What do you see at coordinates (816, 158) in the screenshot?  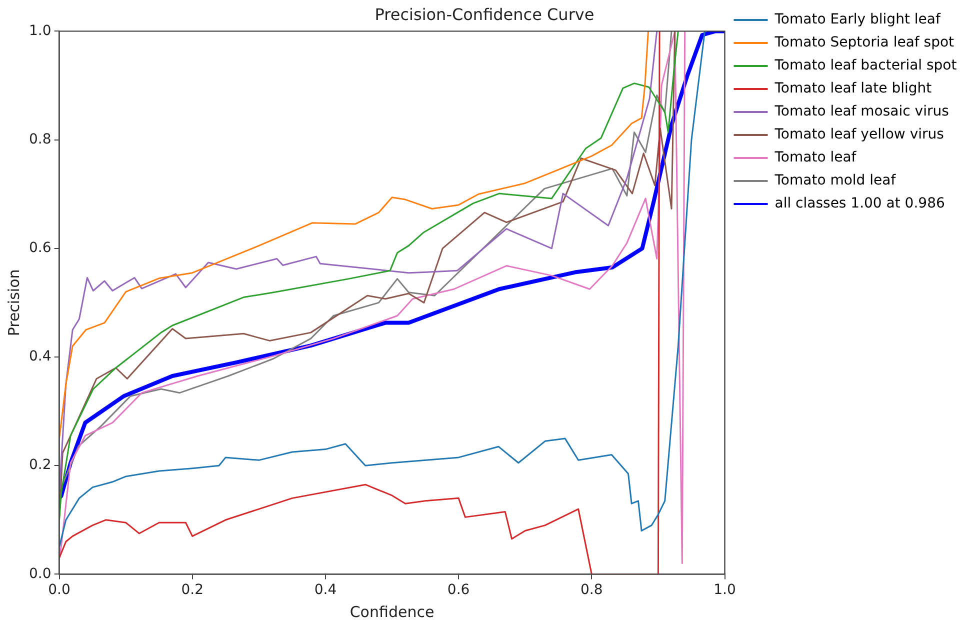 I see `legend-label: Tomato leaf` at bounding box center [816, 158].